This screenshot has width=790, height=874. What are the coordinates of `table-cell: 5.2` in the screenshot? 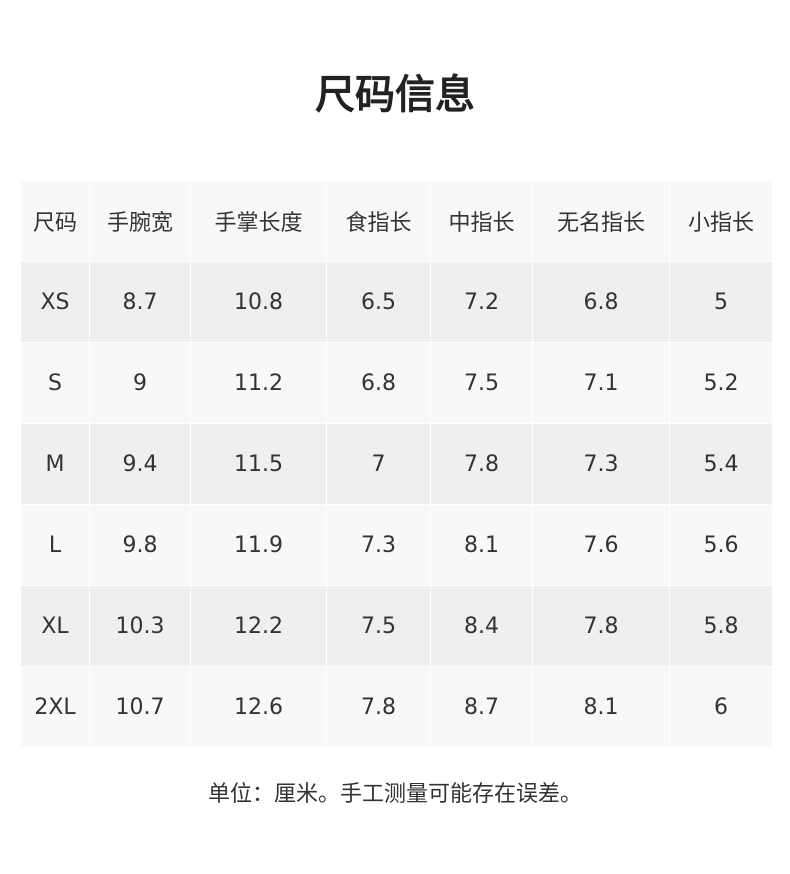 It's located at (721, 383).